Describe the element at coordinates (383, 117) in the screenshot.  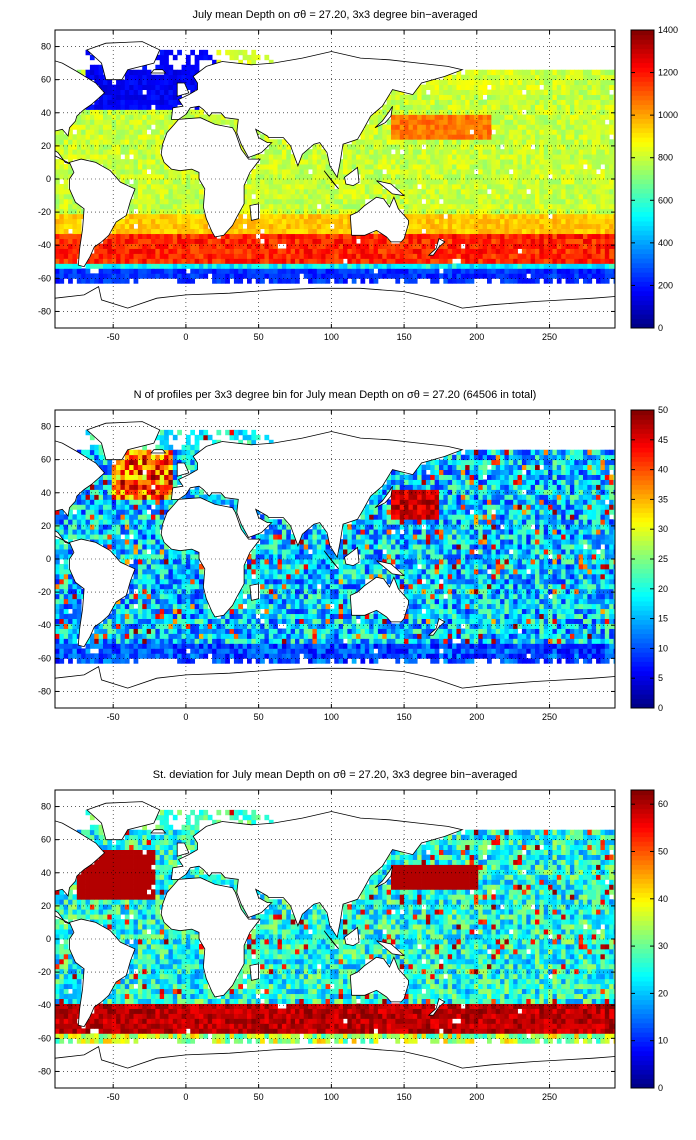
I see `coastline` at that location.